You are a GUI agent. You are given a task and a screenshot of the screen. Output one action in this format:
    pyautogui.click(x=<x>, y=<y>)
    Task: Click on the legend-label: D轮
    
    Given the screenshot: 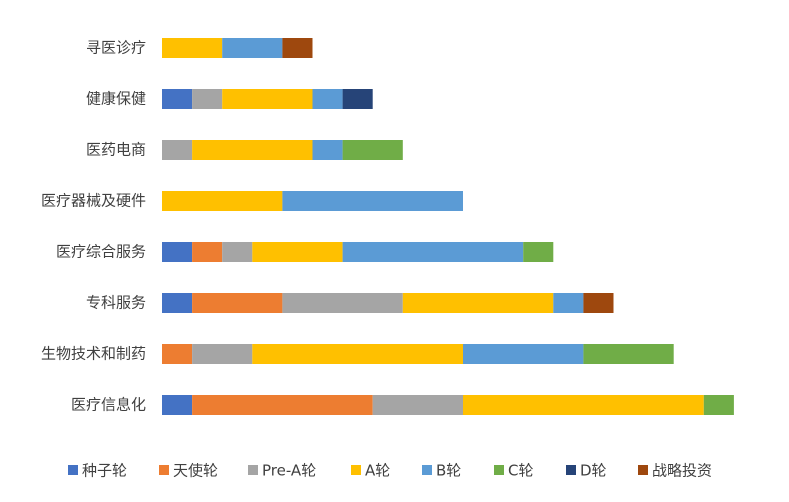 What is the action you would take?
    pyautogui.click(x=593, y=471)
    